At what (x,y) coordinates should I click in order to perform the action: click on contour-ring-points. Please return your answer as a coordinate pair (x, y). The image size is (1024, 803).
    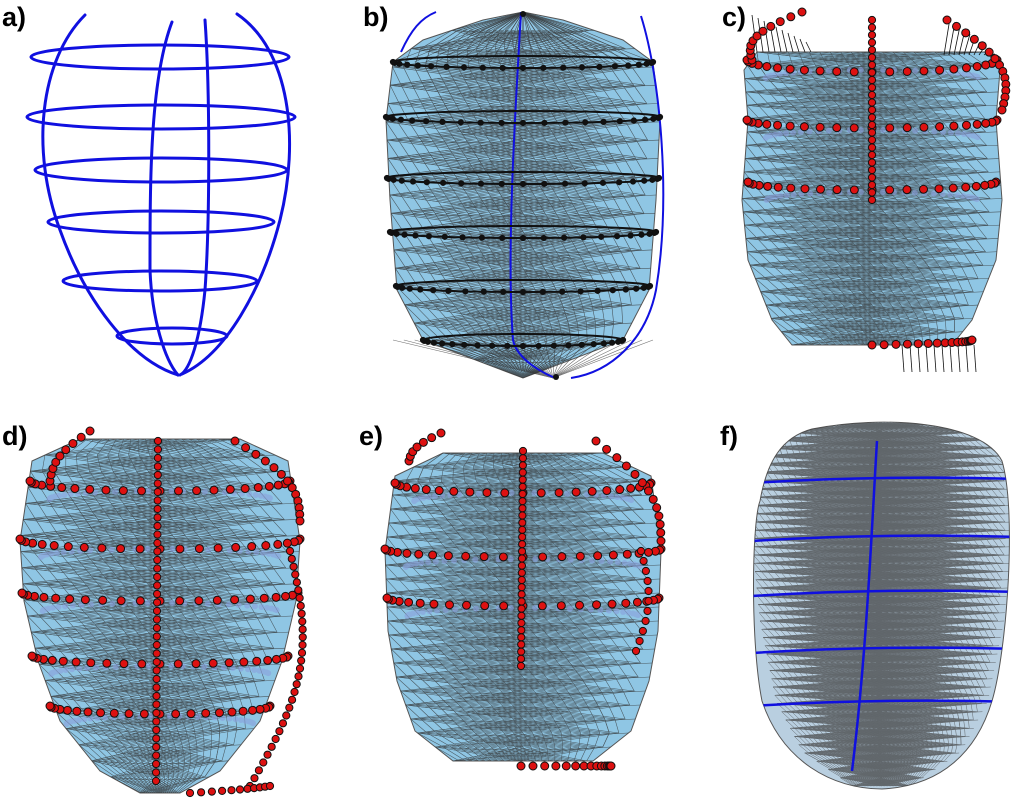
    Looking at the image, I should click on (160, 660).